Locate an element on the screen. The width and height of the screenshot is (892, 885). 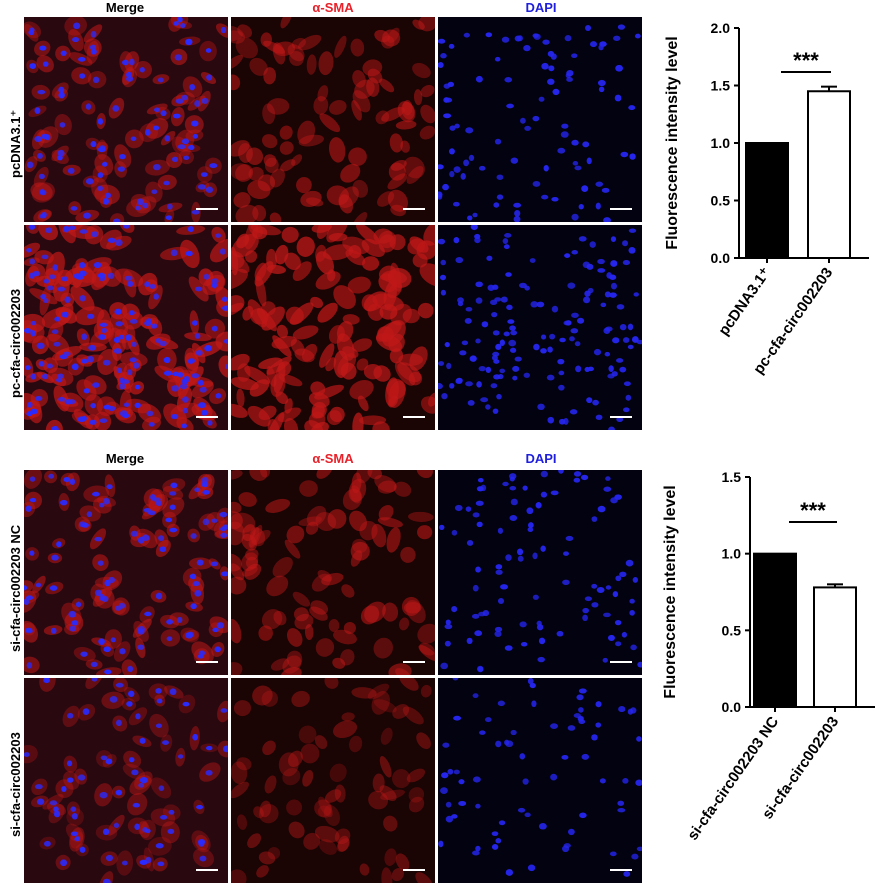
micrograph-merge-si-nc is located at coordinates (126, 572).